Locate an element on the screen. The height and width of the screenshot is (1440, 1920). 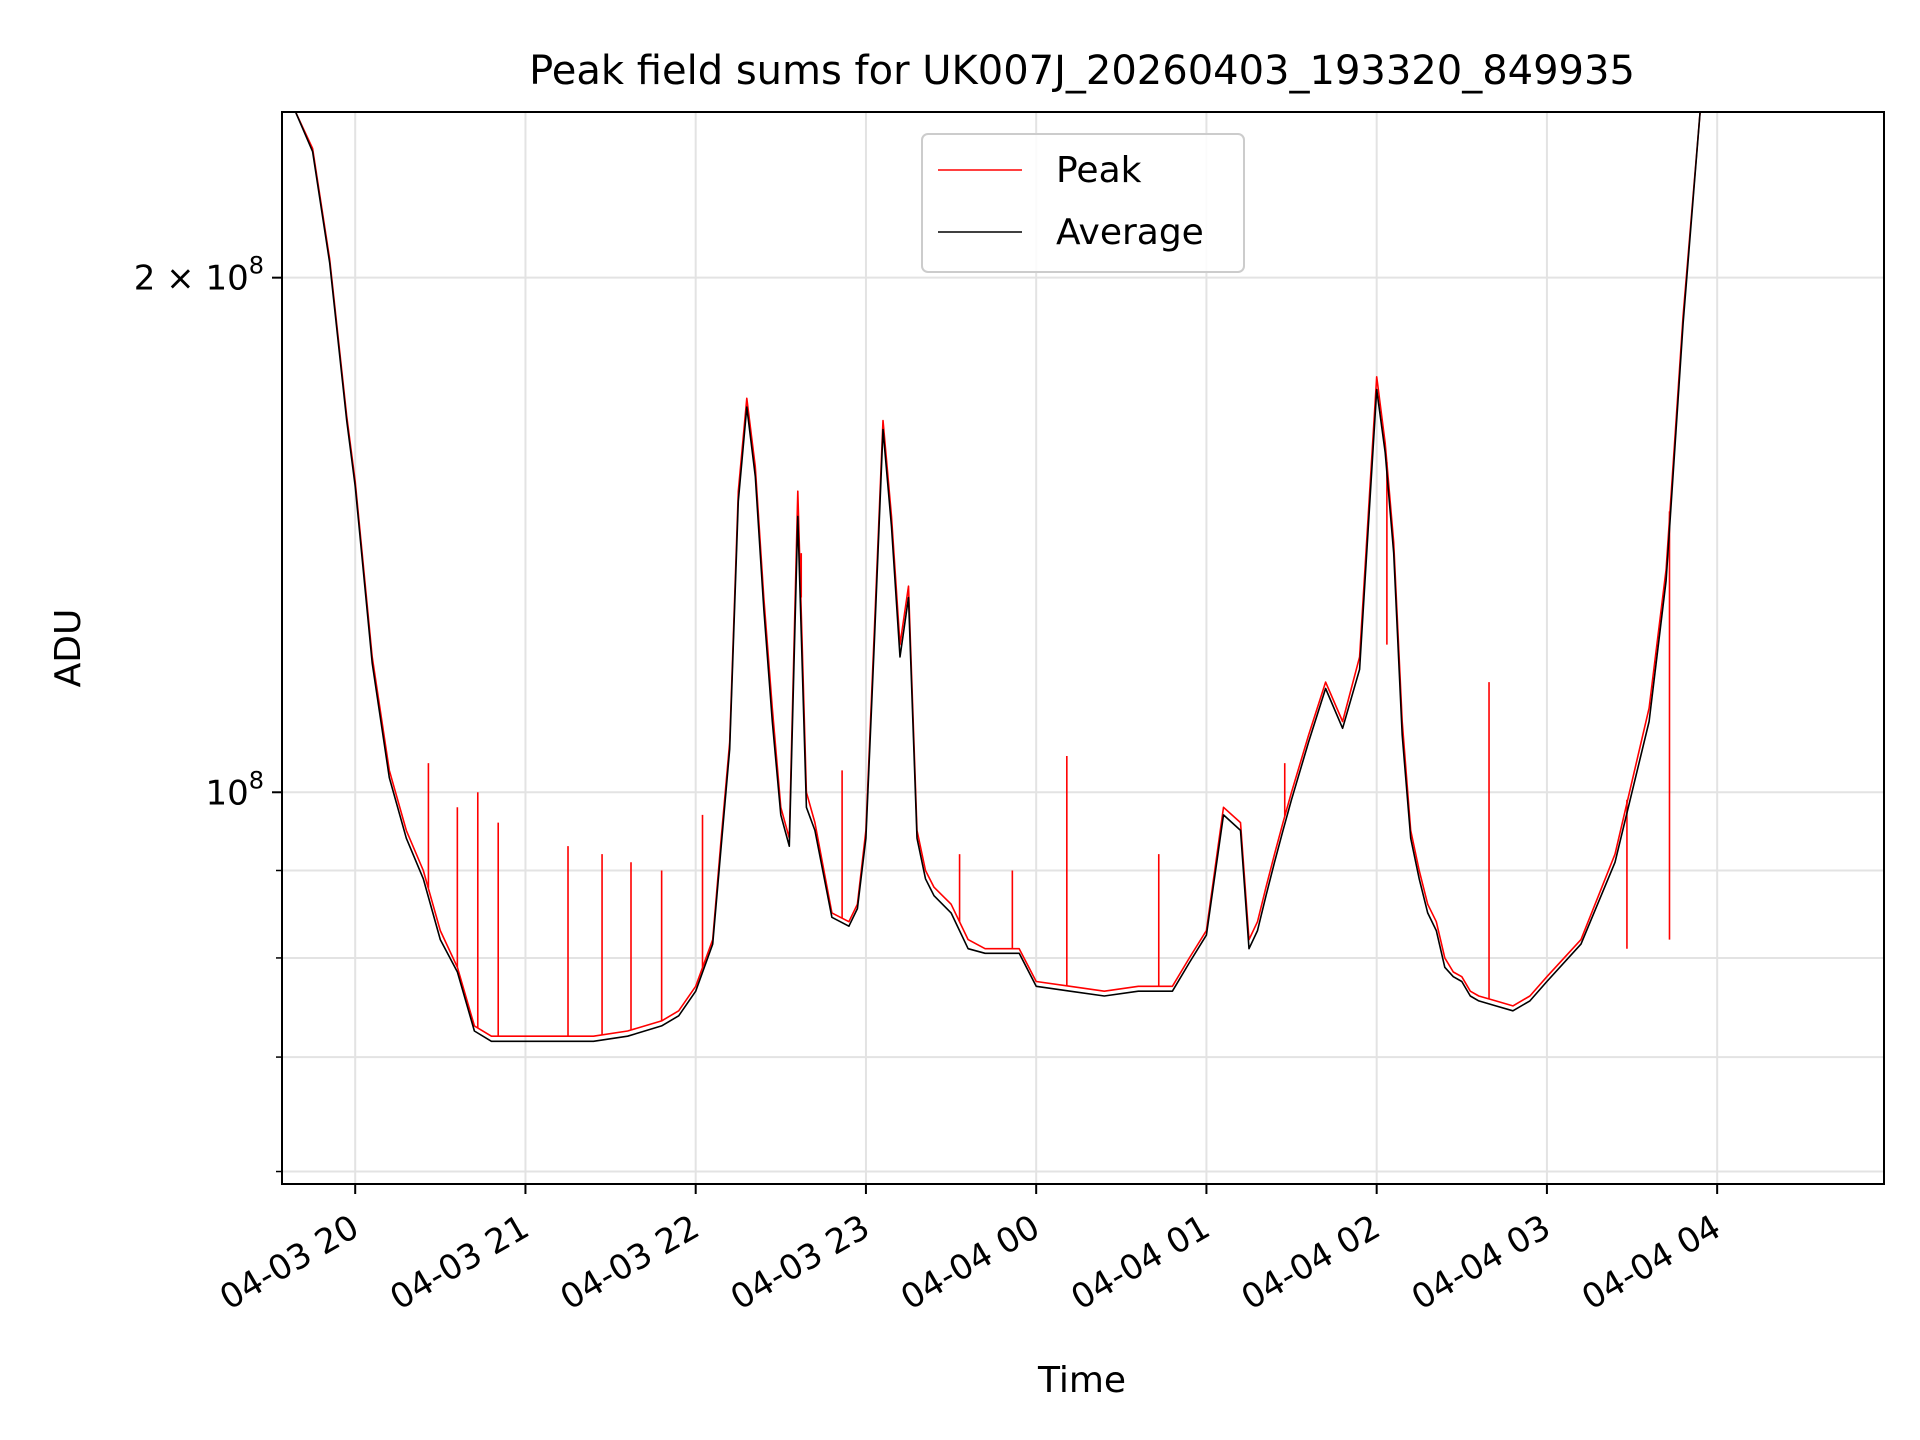
legend: Peak Average is located at coordinates (1083, 203).